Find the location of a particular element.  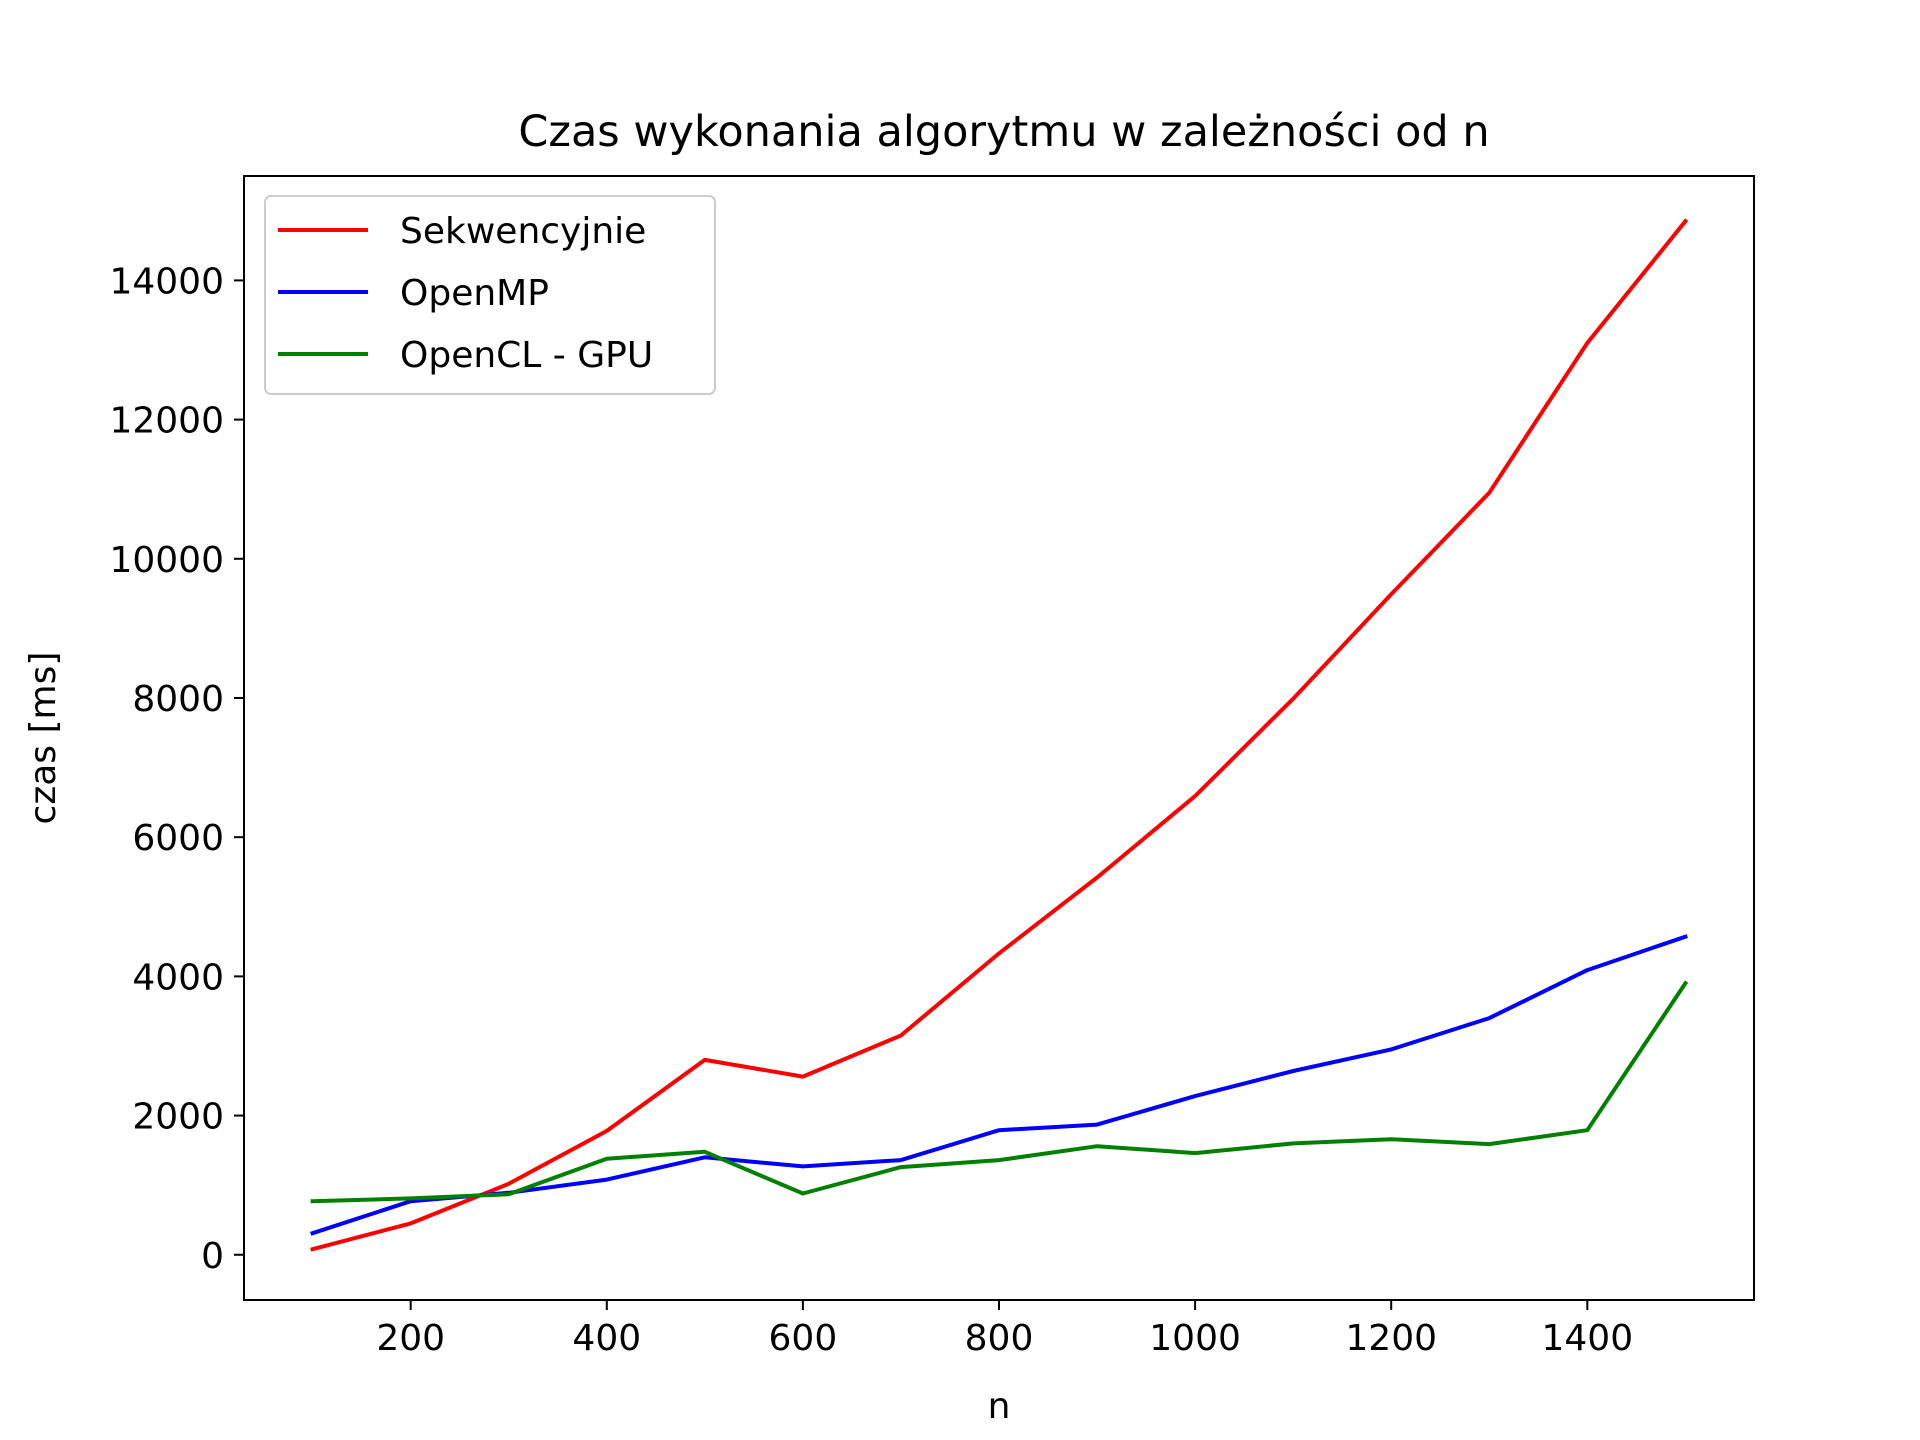

legend-label-2: OpenMP is located at coordinates (474, 293).